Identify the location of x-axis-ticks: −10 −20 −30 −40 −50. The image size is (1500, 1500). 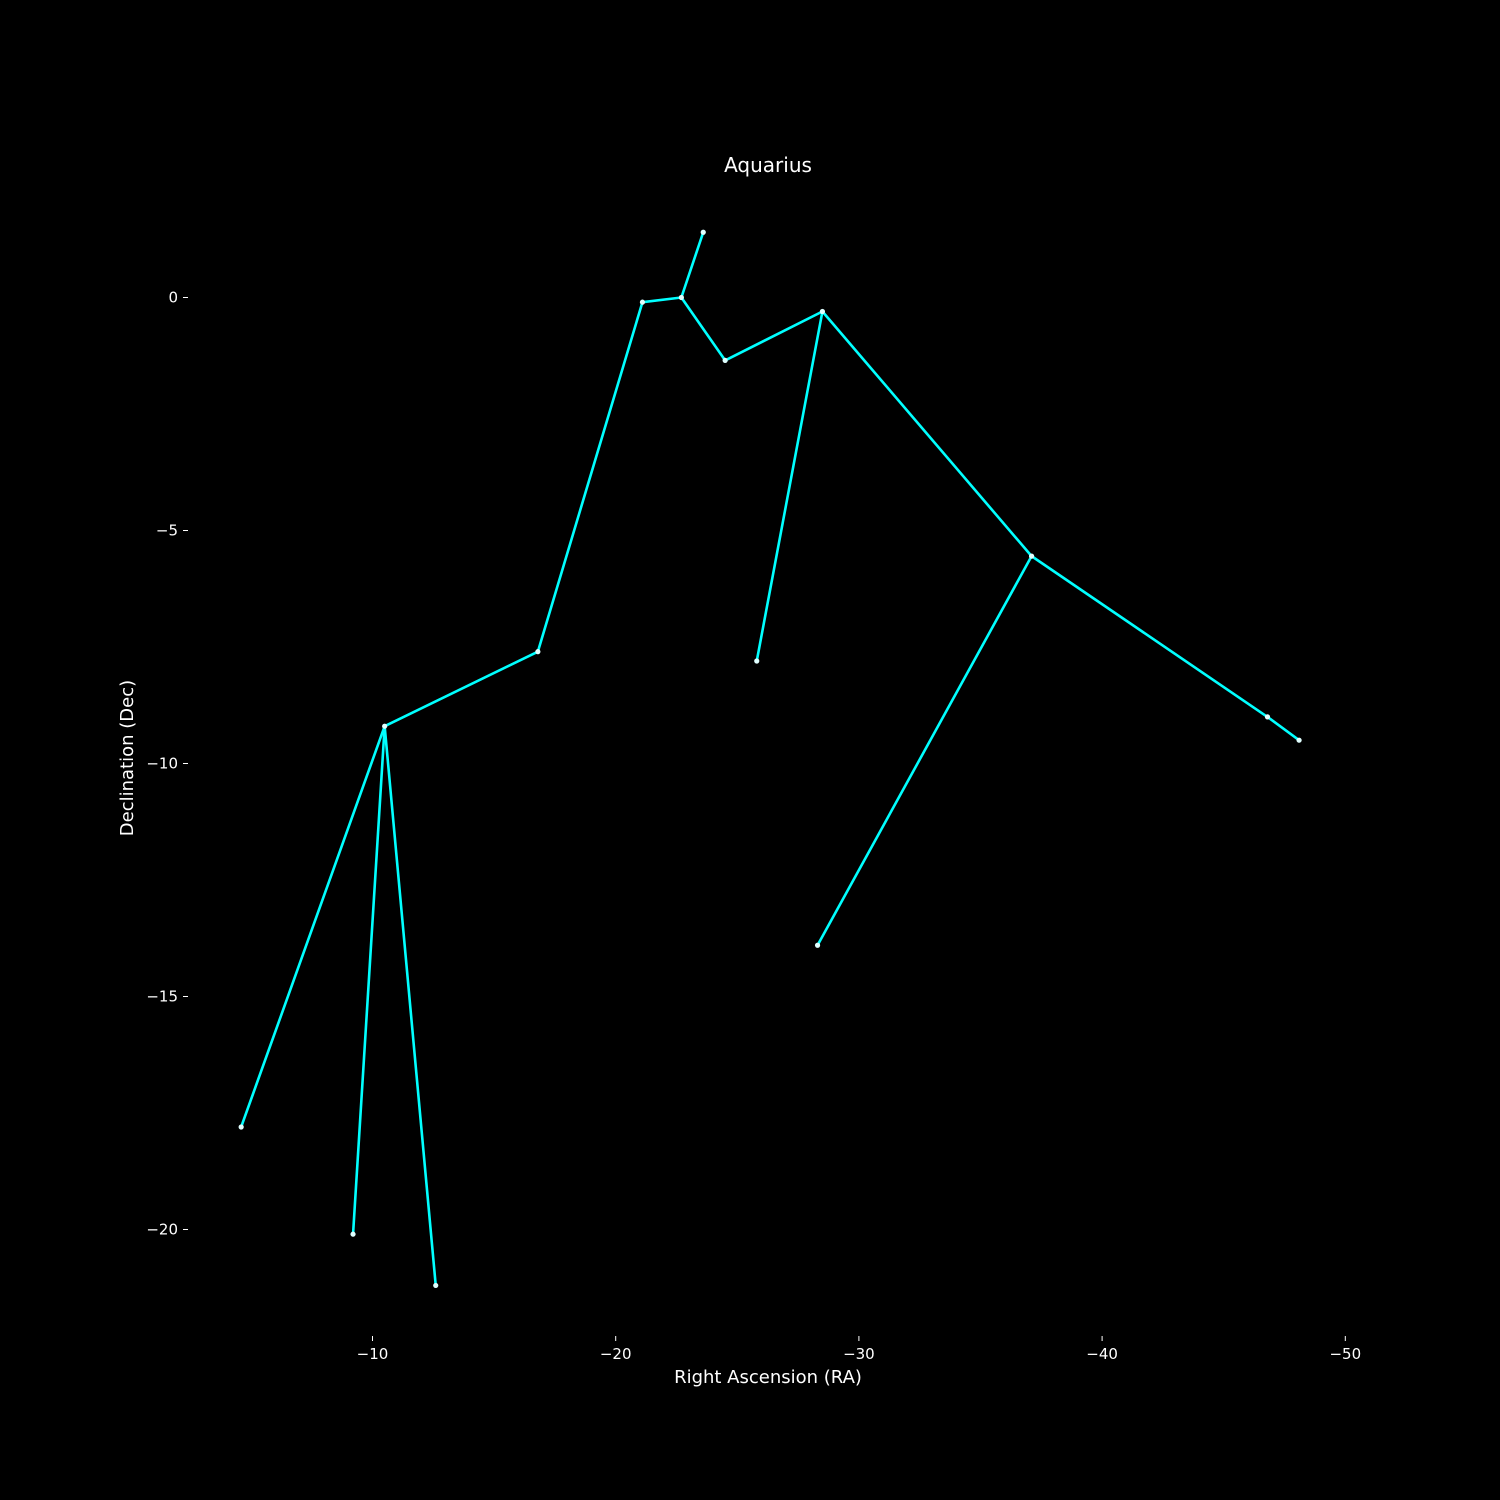
(859, 1349).